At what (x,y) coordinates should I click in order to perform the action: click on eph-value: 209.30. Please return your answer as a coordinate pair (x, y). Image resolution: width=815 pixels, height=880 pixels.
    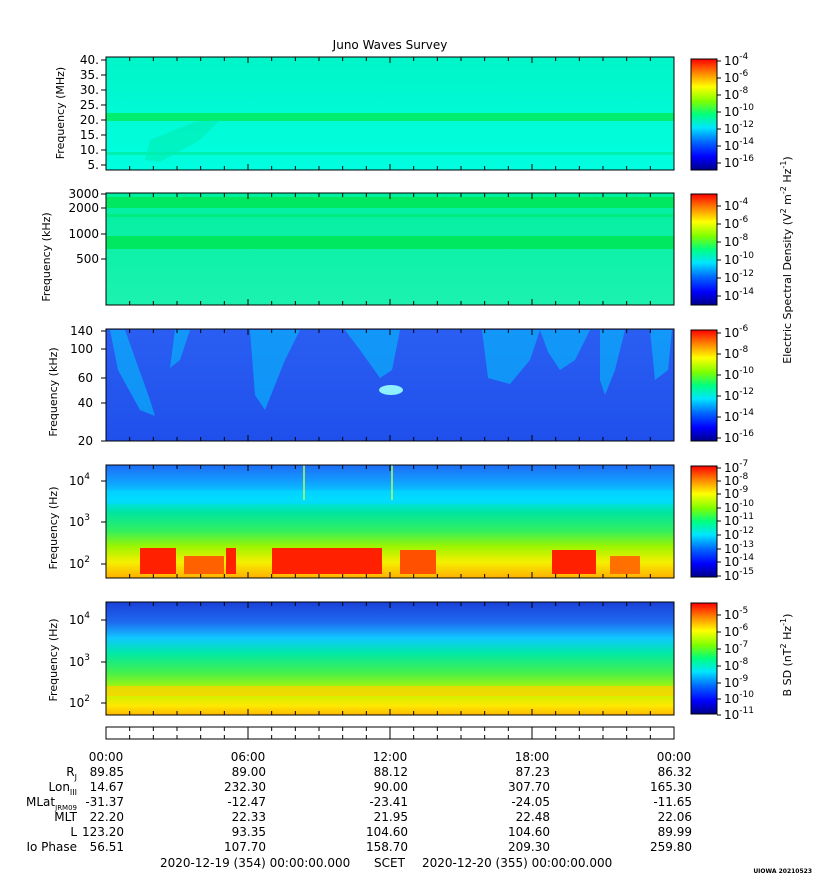
    Looking at the image, I should click on (529, 847).